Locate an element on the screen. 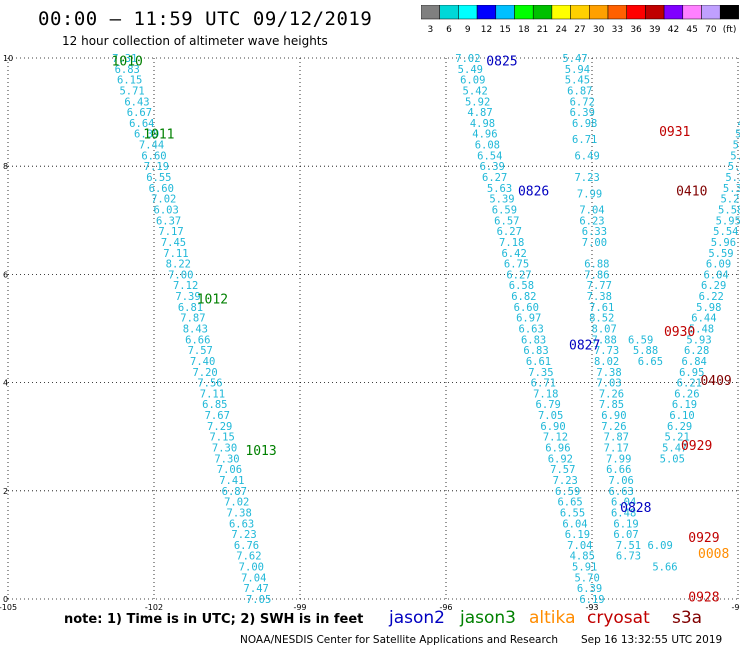  data-point-jason3: 7.45 is located at coordinates (173, 243).